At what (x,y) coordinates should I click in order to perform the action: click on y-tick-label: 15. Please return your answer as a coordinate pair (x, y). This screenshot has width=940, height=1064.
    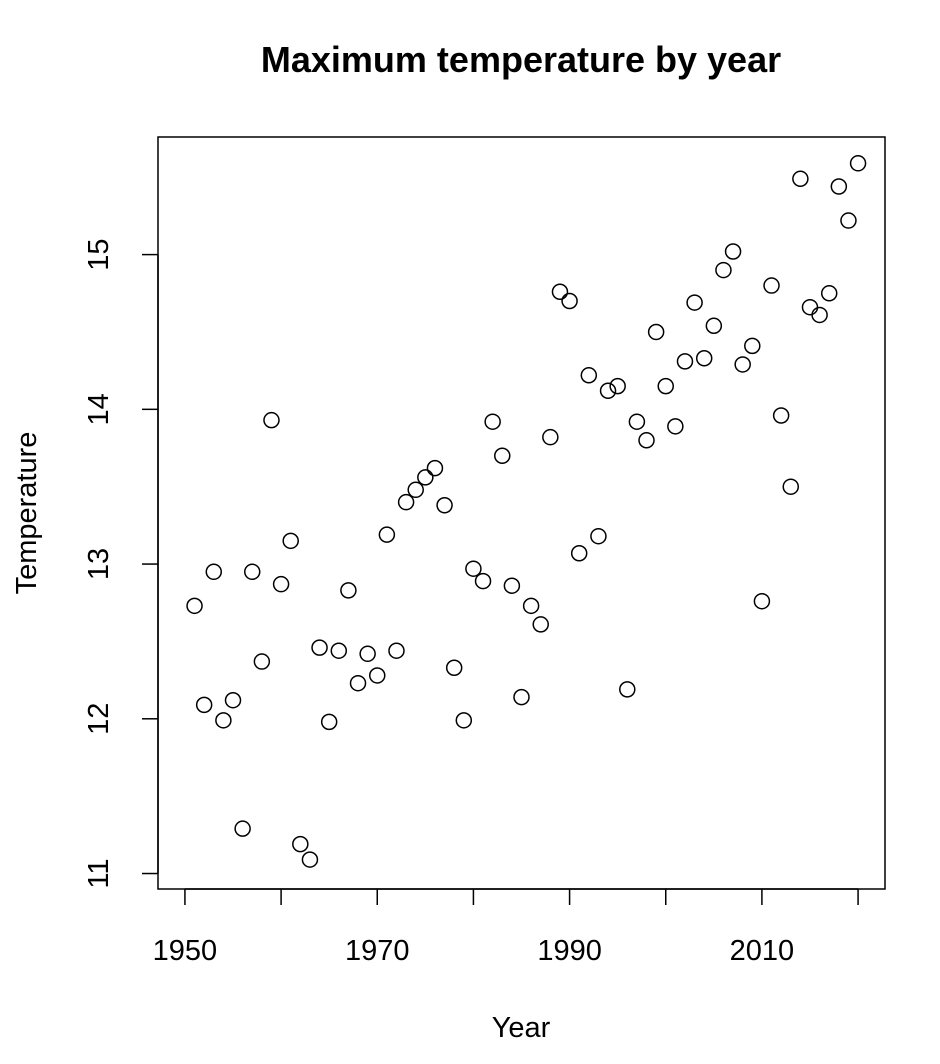
    Looking at the image, I should click on (99, 254).